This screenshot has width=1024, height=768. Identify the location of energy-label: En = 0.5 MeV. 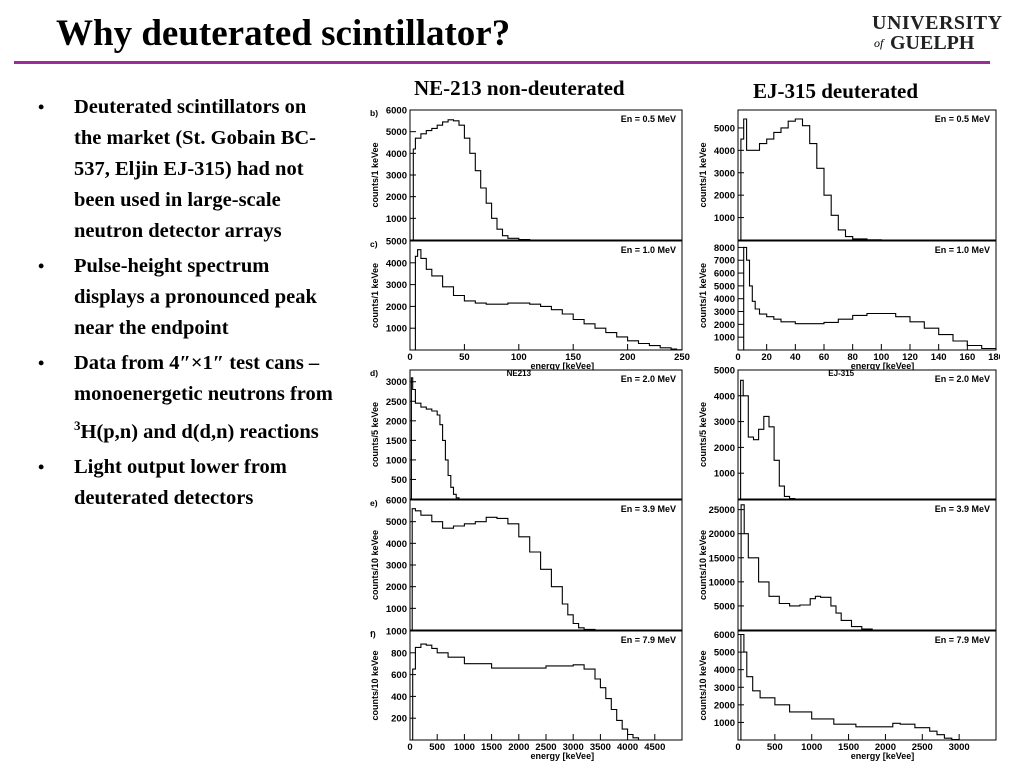
(962, 119).